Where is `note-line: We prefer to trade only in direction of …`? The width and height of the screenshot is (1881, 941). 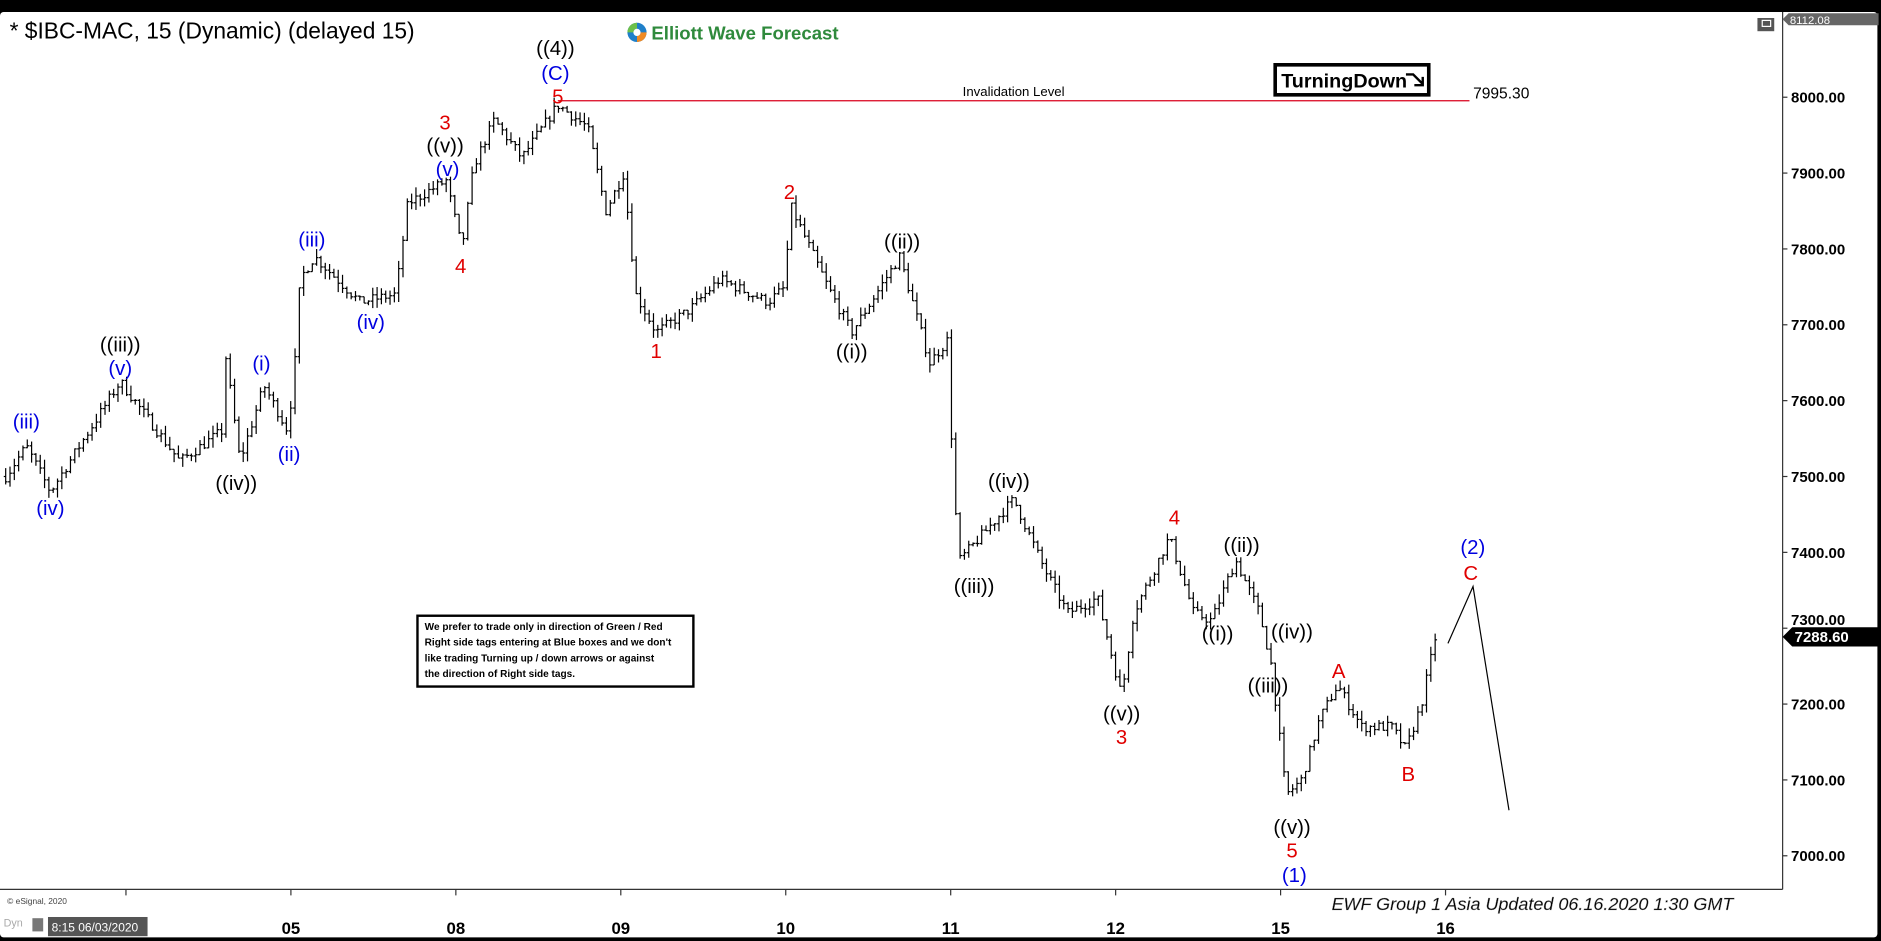
note-line: We prefer to trade only in direction of … is located at coordinates (544, 627).